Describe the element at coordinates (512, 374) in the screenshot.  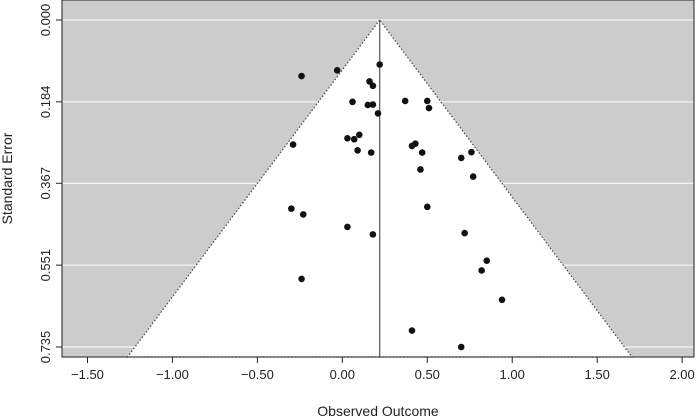
I see `x-tick-label: 1.00` at that location.